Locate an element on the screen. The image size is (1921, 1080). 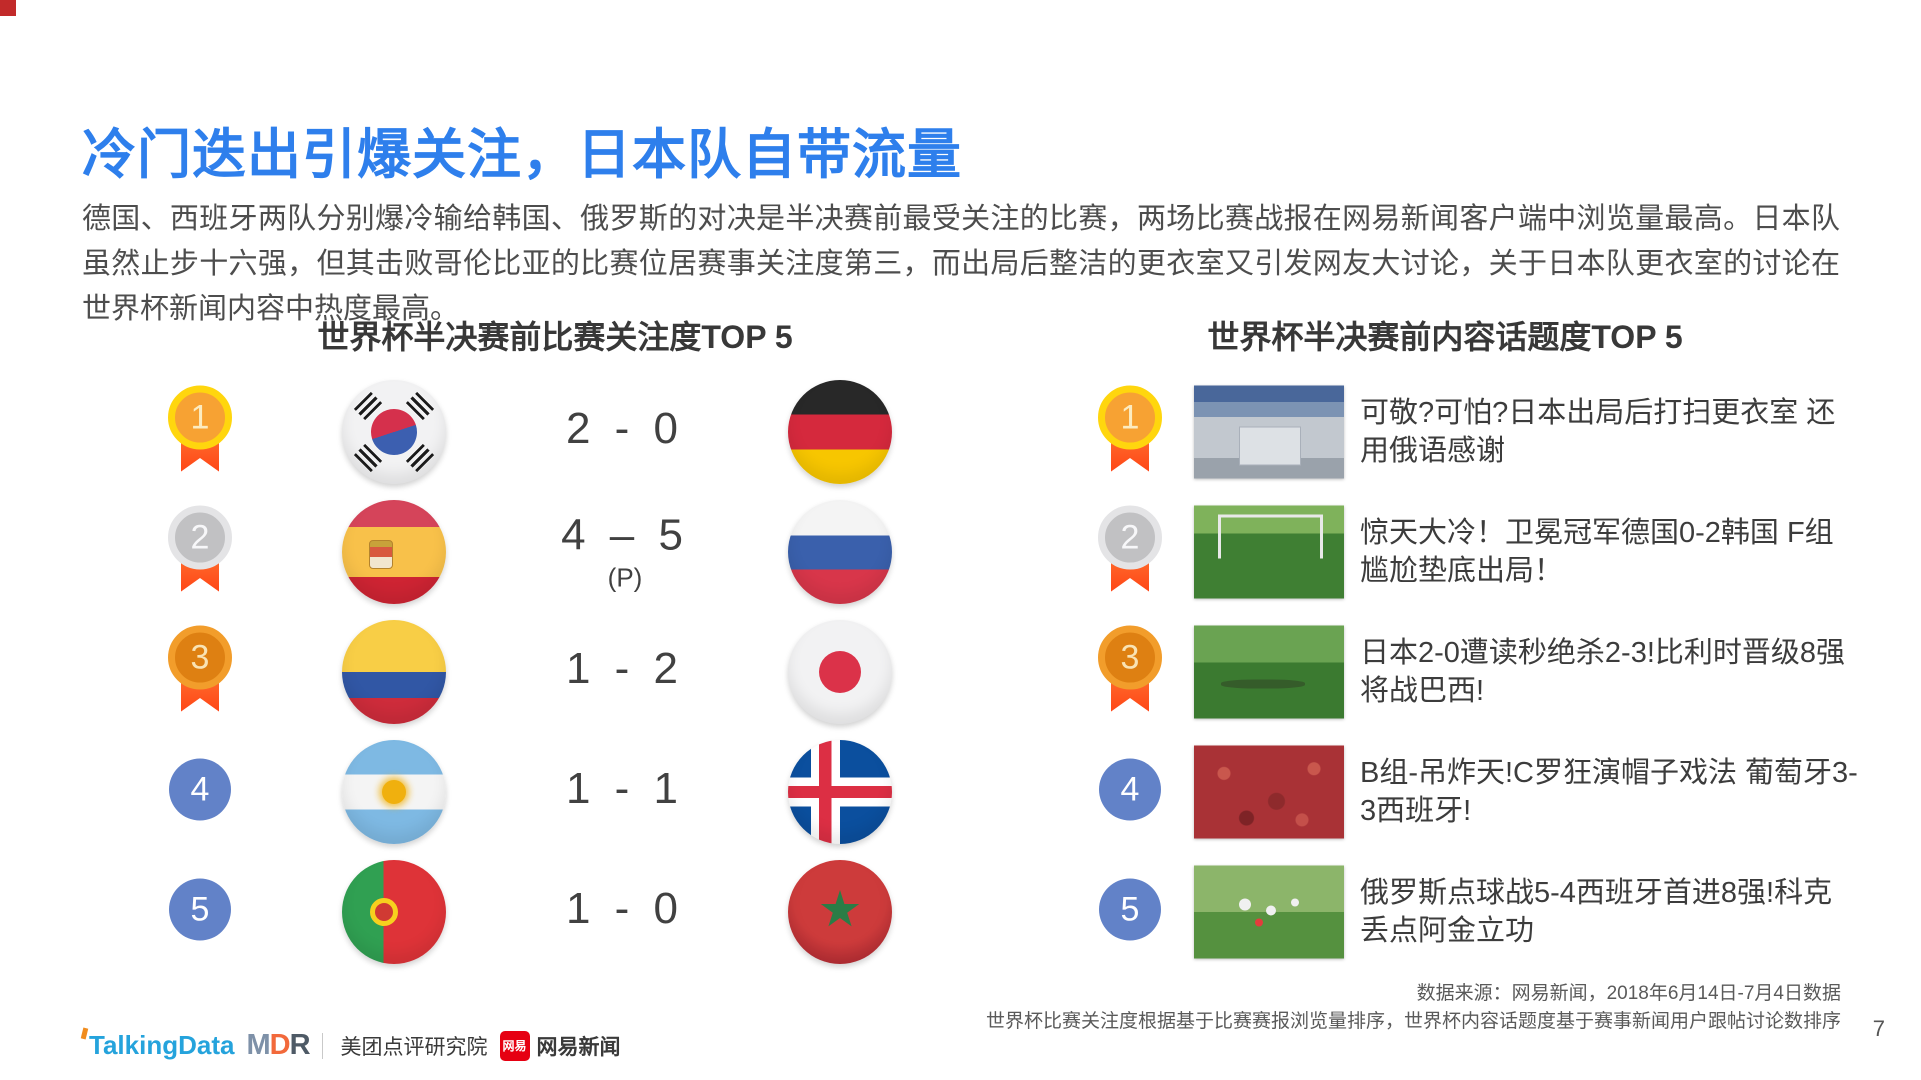
topic-row-3: 3 日本2-0遭读秒绝杀2-3!比利时晋级8强将战巴西! is located at coordinates (1480, 672).